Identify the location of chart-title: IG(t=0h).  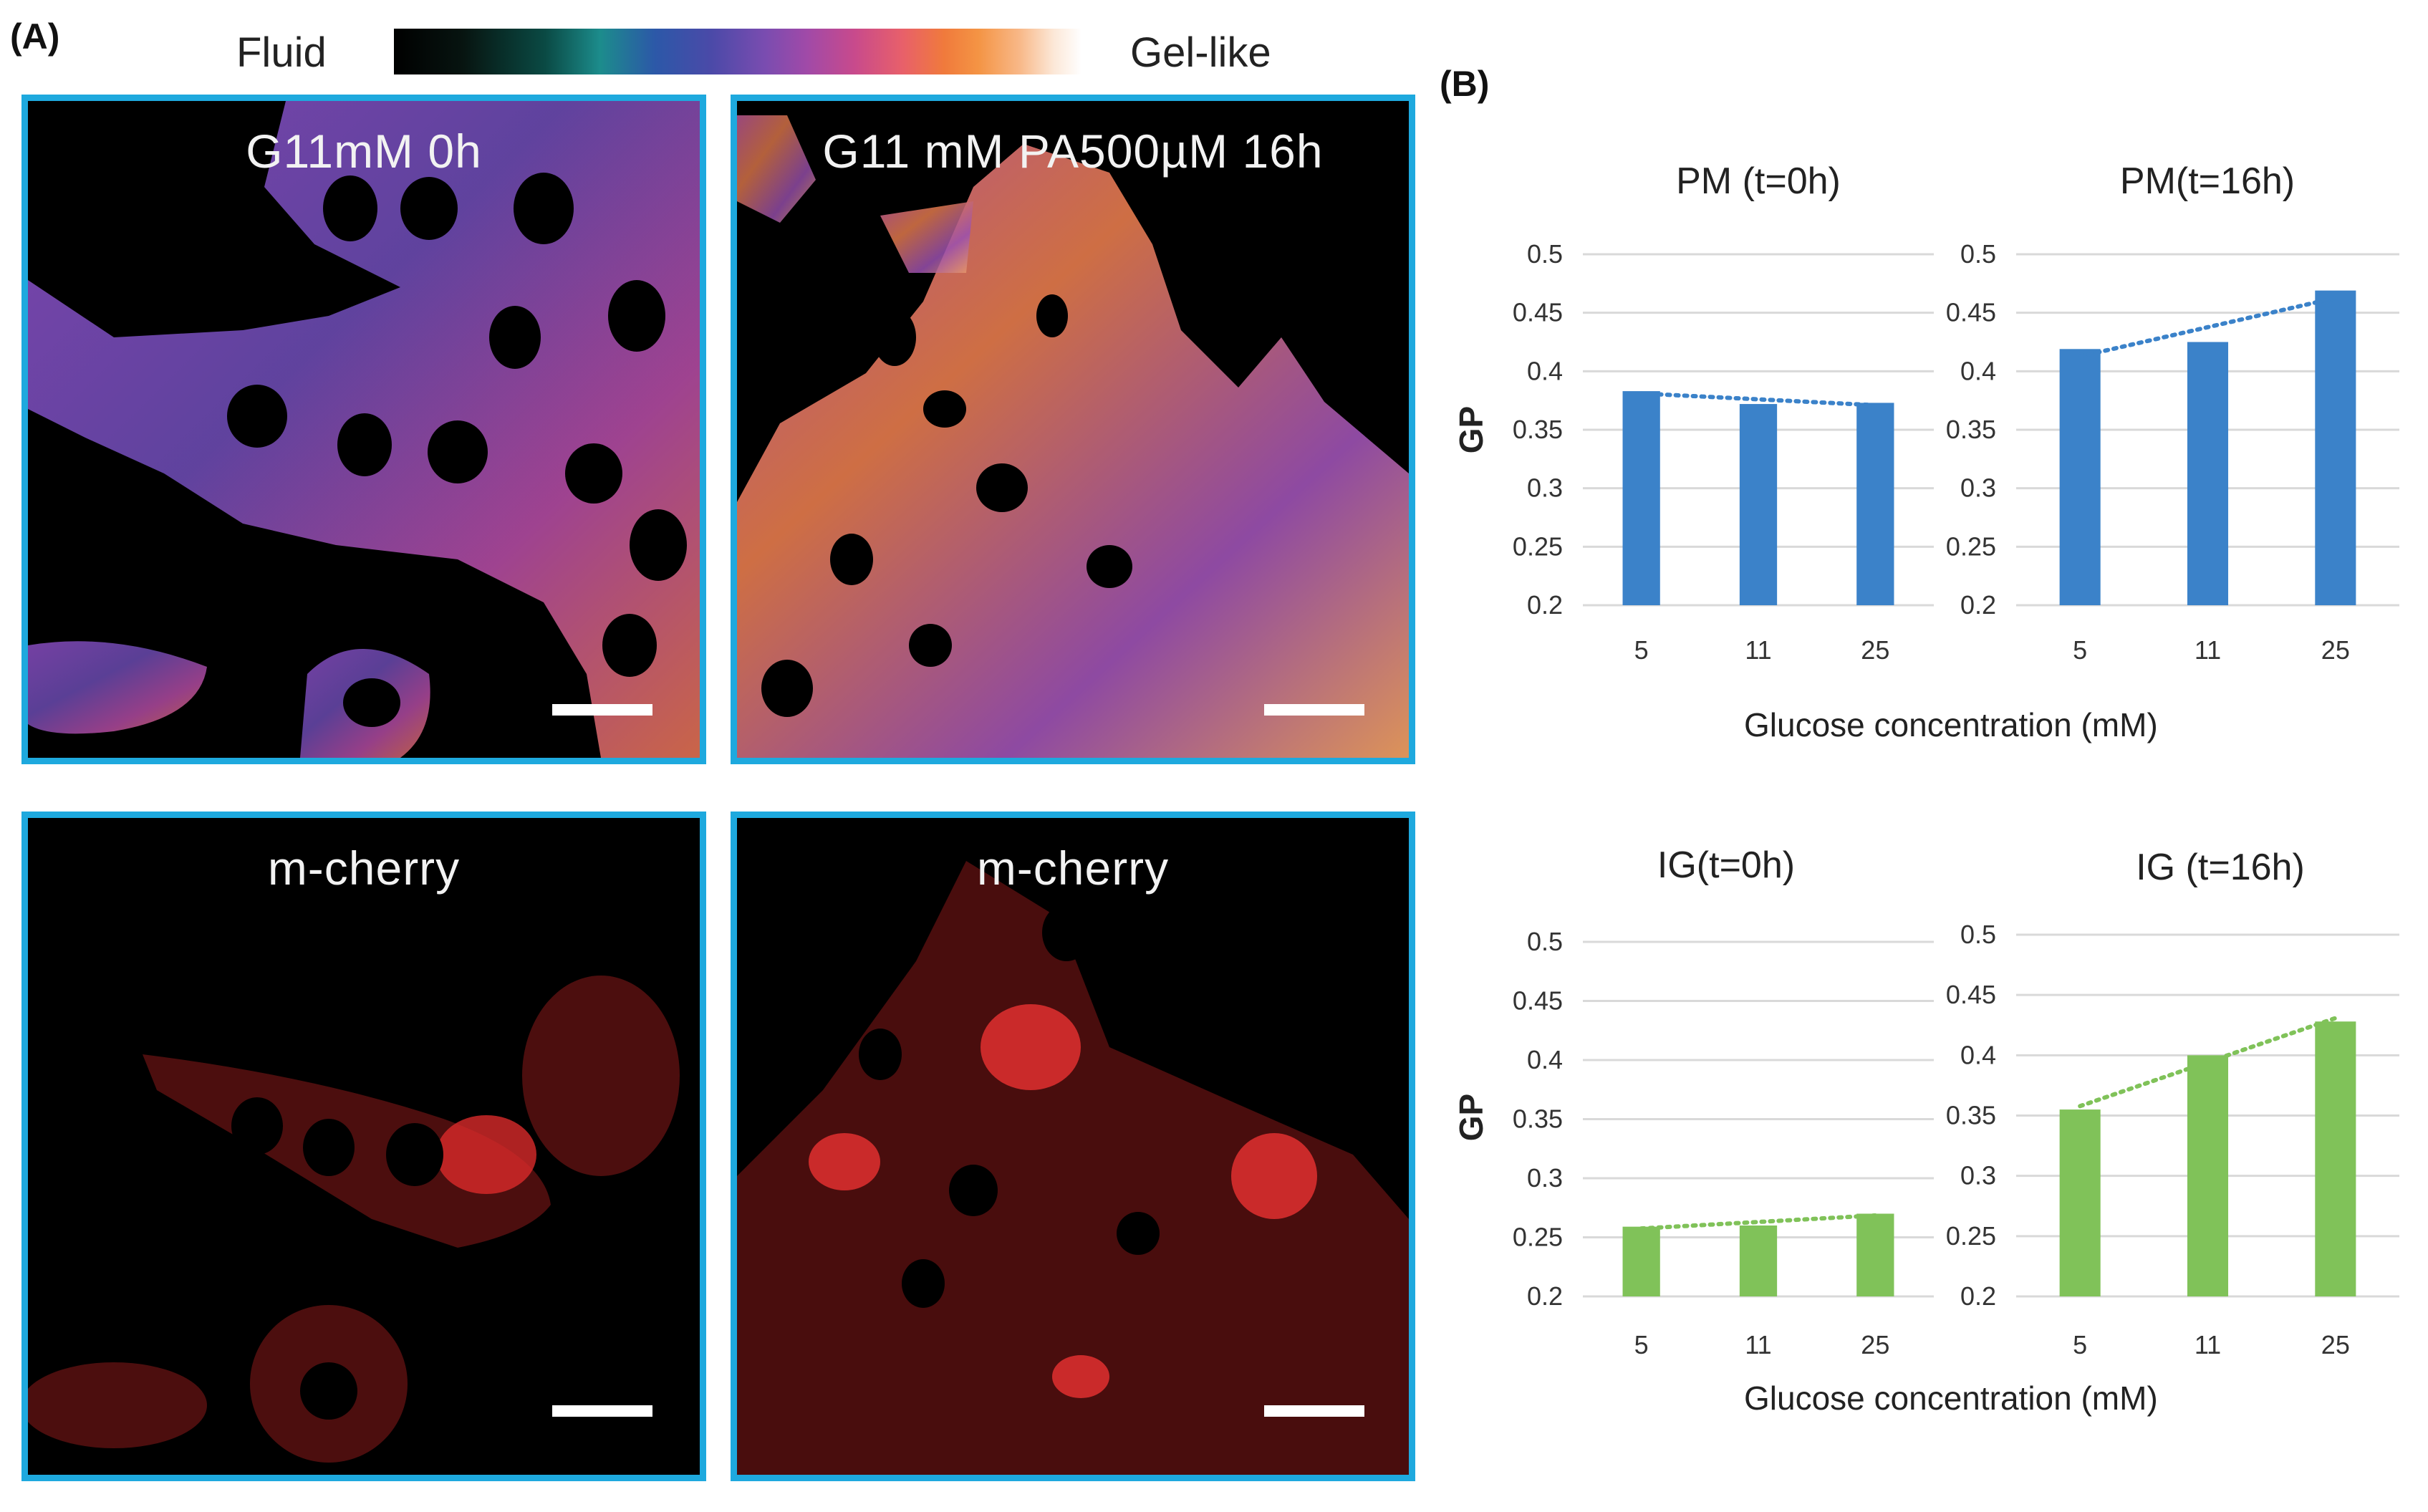
(1726, 865).